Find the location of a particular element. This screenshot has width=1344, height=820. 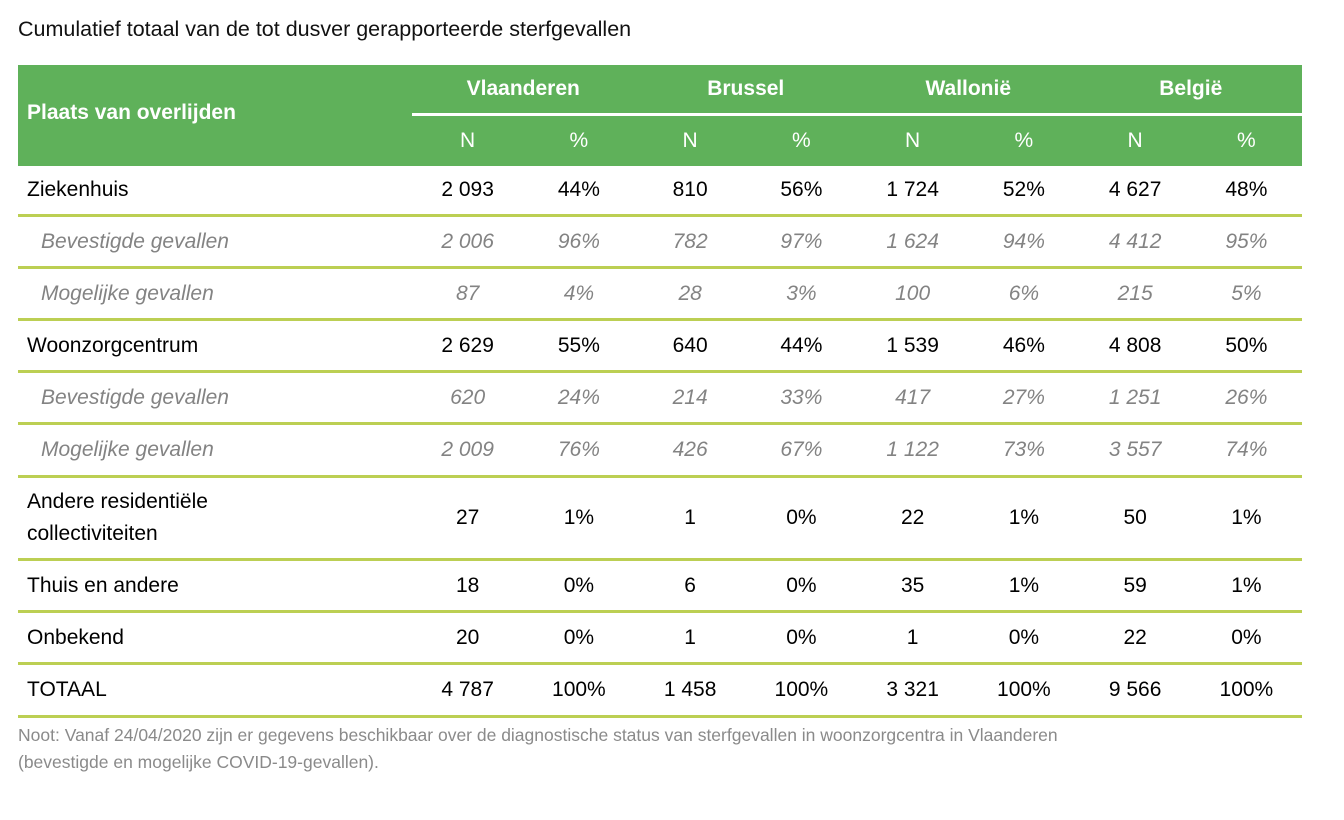

cell-percent: 94% is located at coordinates (1023, 241).